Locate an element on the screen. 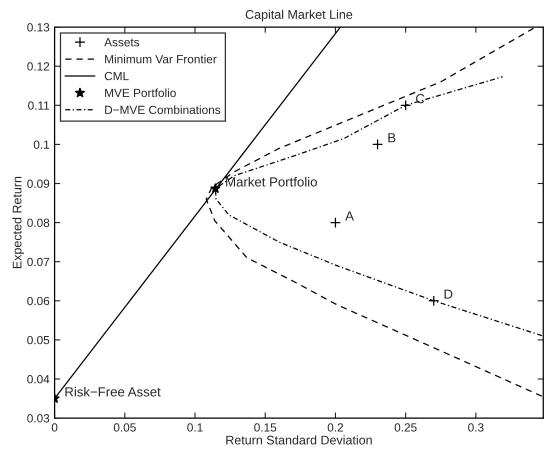 The image size is (546, 452). y-tick-label: 0.05 is located at coordinates (38, 340).